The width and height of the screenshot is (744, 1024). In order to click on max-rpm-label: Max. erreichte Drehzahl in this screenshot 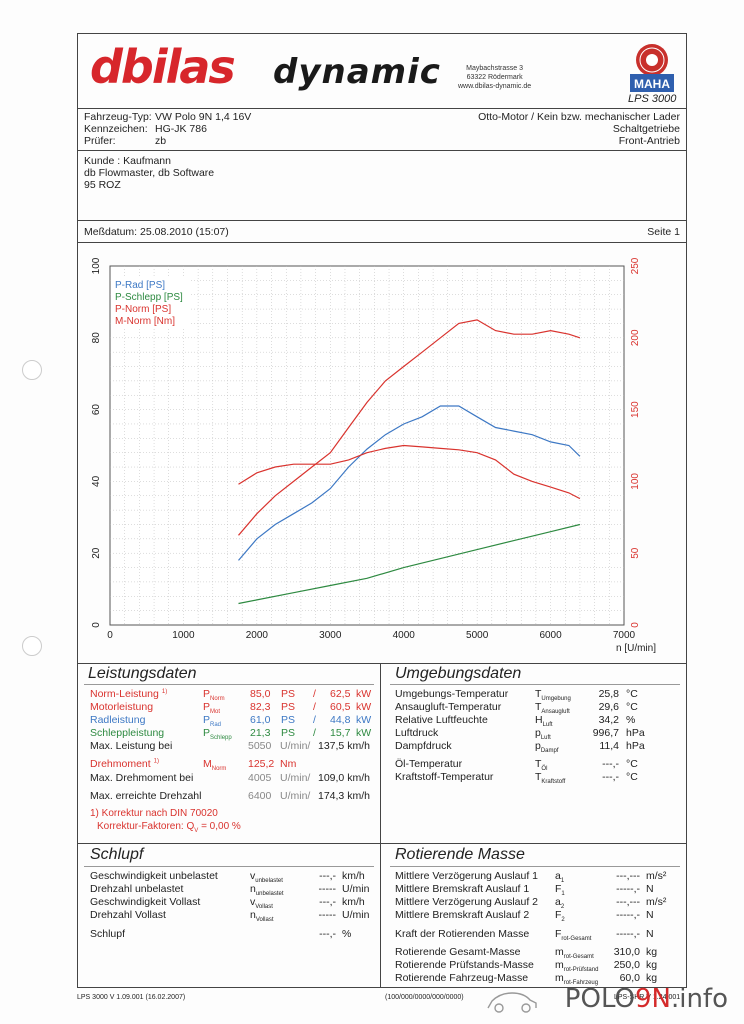, I will do `click(146, 796)`.